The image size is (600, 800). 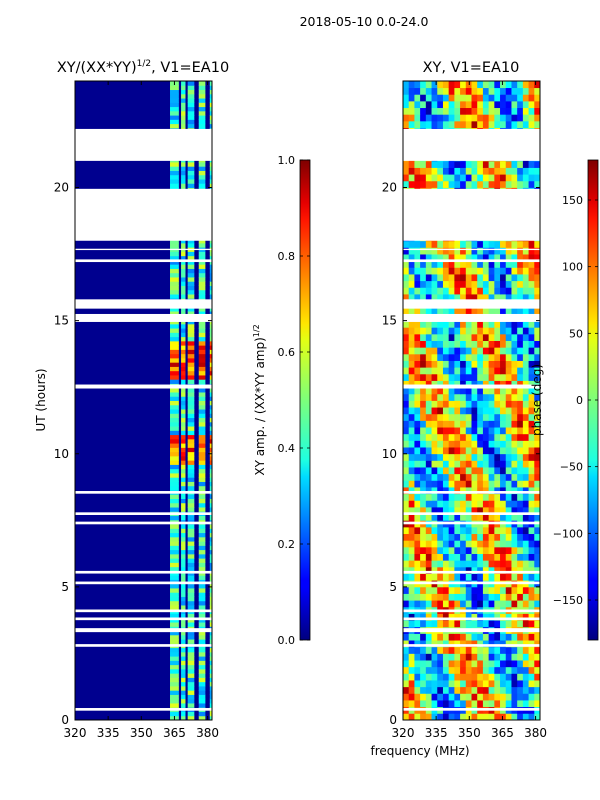 What do you see at coordinates (471, 611) in the screenshot?
I see `phase-data-gap` at bounding box center [471, 611].